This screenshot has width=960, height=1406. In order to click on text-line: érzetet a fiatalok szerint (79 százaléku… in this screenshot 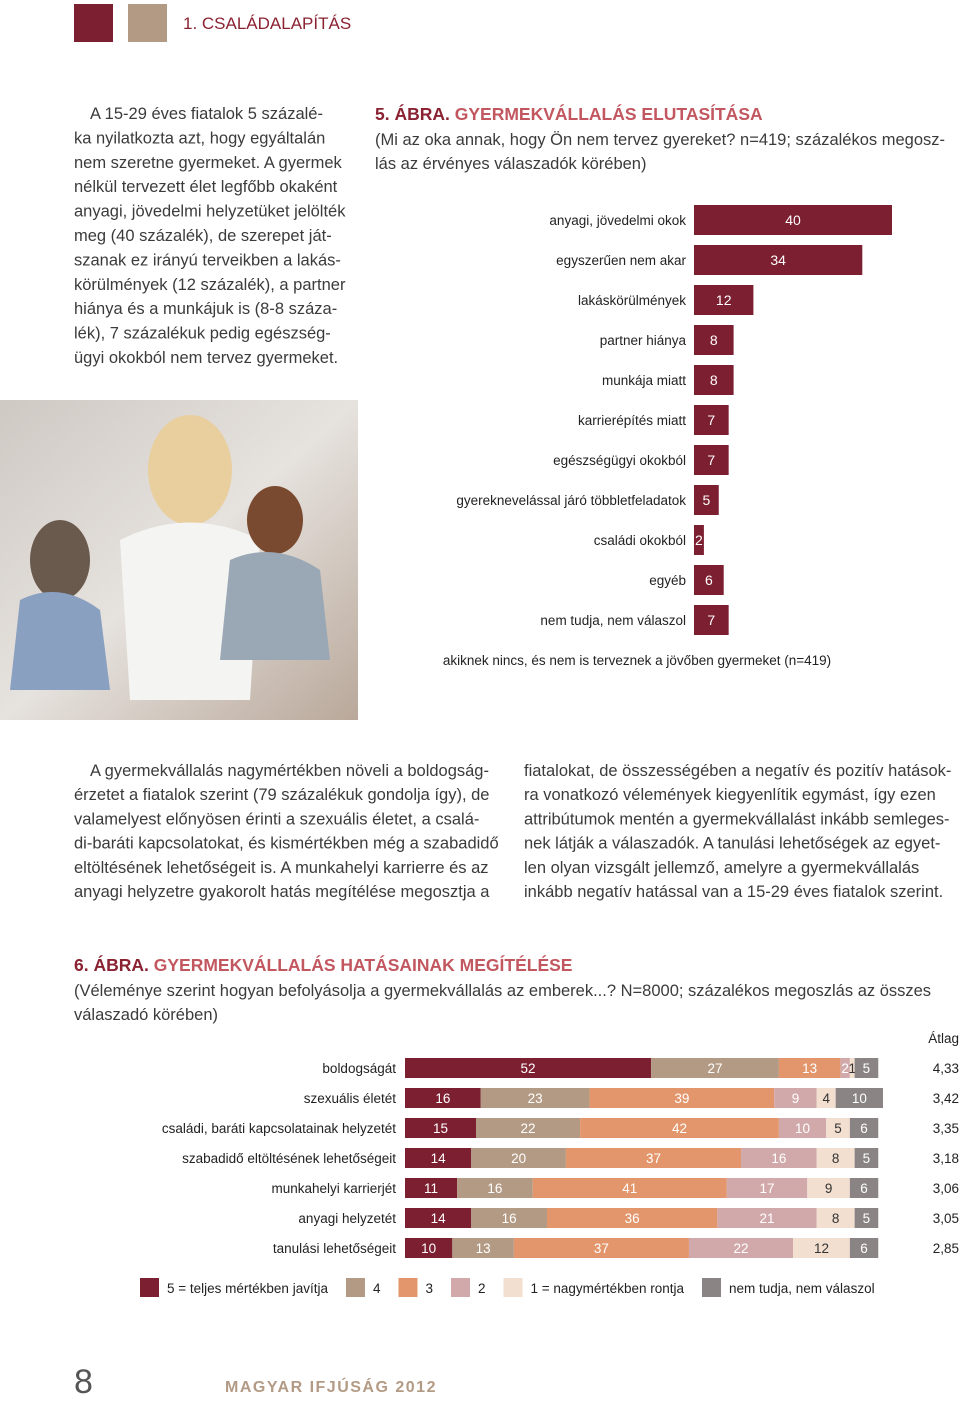, I will do `click(281, 795)`.